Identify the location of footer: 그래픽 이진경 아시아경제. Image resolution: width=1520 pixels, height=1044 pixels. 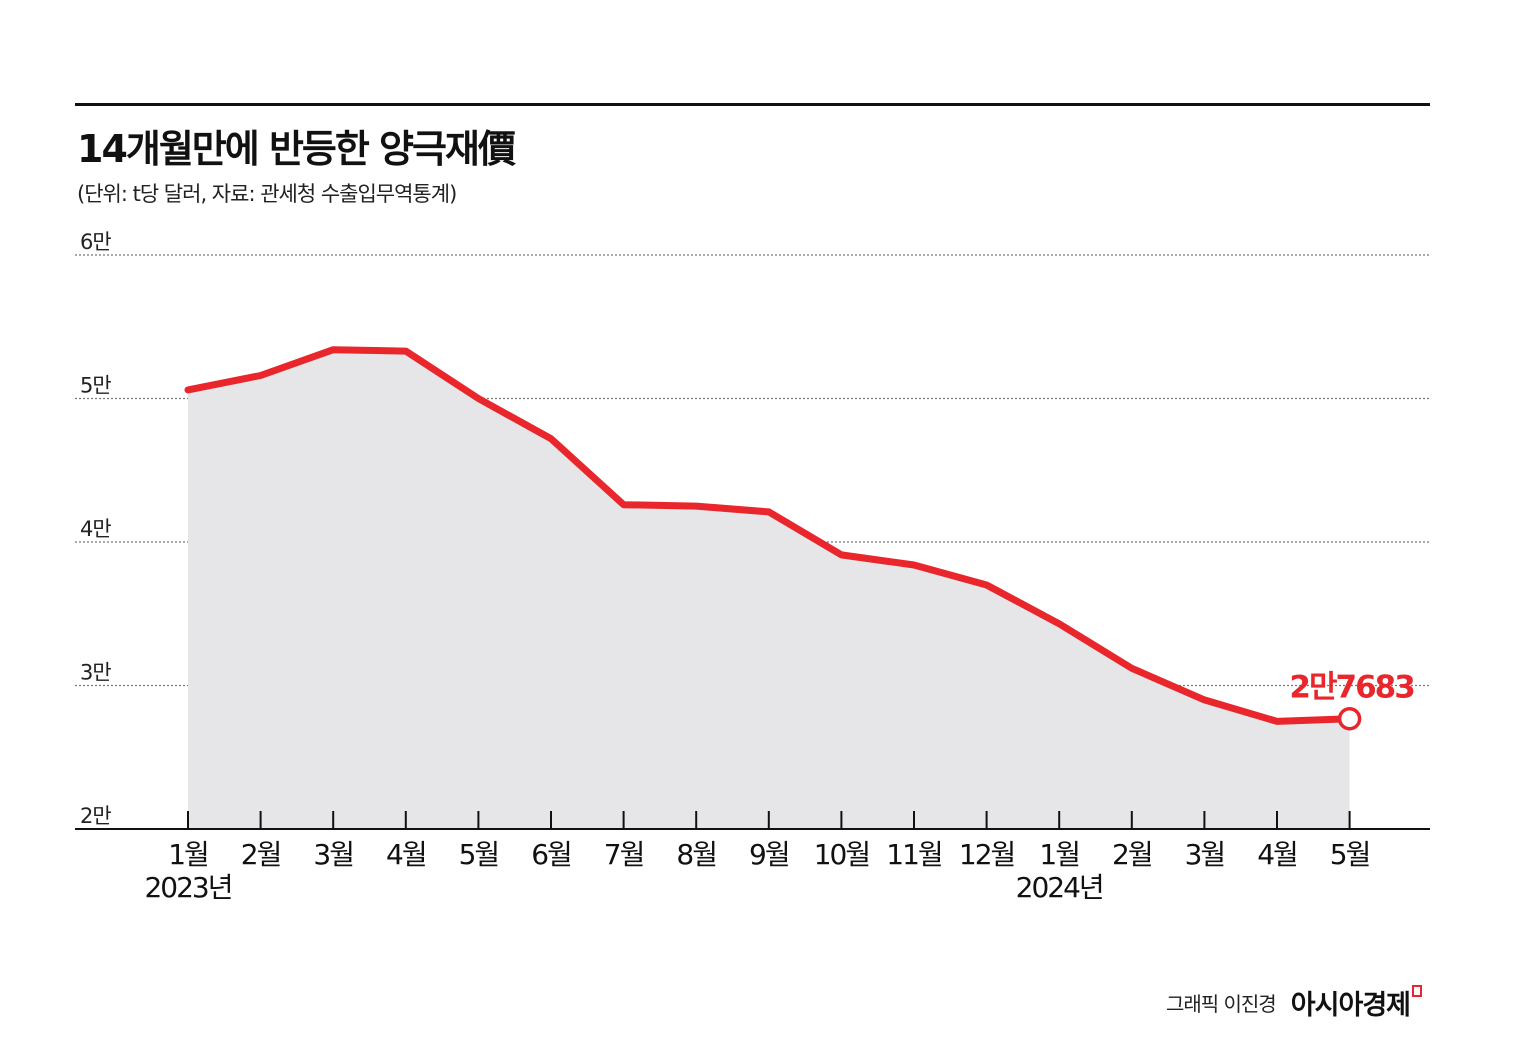
(1293, 1002).